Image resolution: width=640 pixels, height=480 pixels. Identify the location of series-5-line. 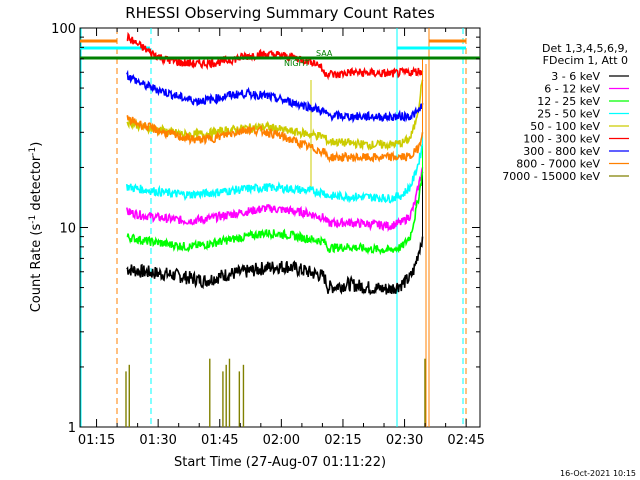
(275, 115).